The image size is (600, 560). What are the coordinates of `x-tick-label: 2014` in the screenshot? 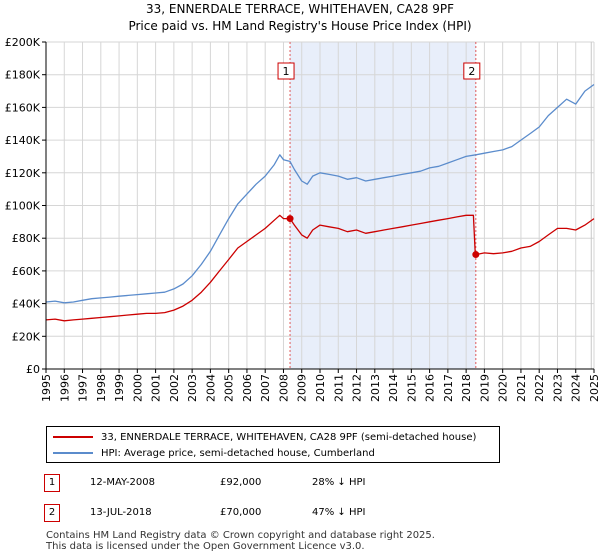 It's located at (393, 388).